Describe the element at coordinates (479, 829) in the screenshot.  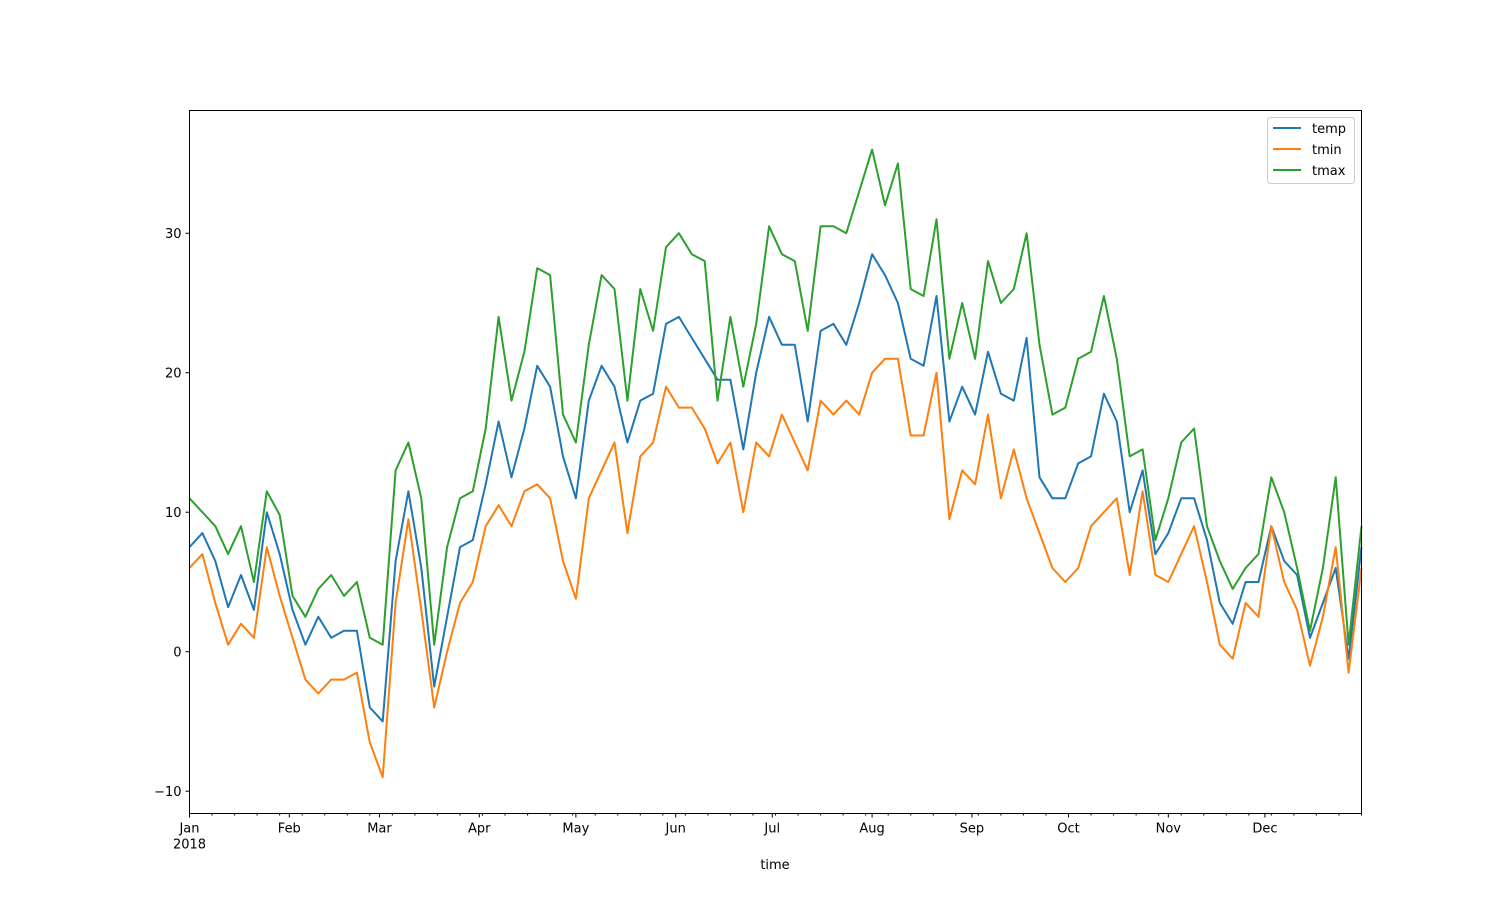
I see `x-tick-label: Apr` at that location.